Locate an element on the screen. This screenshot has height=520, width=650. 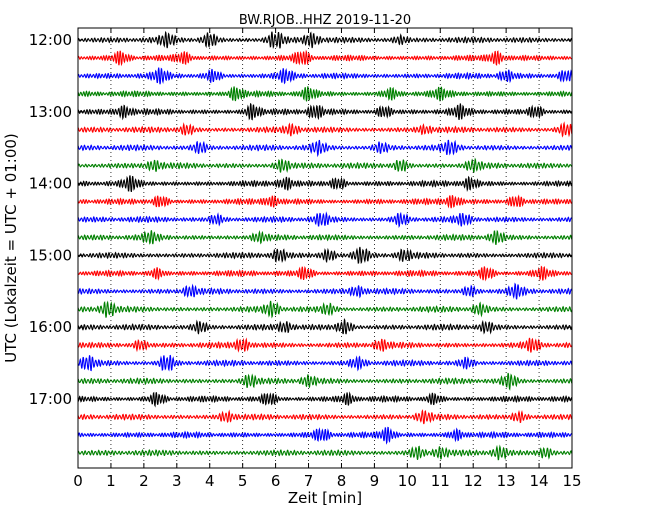
x-axis-label: Zeit [min] is located at coordinates (325, 498).